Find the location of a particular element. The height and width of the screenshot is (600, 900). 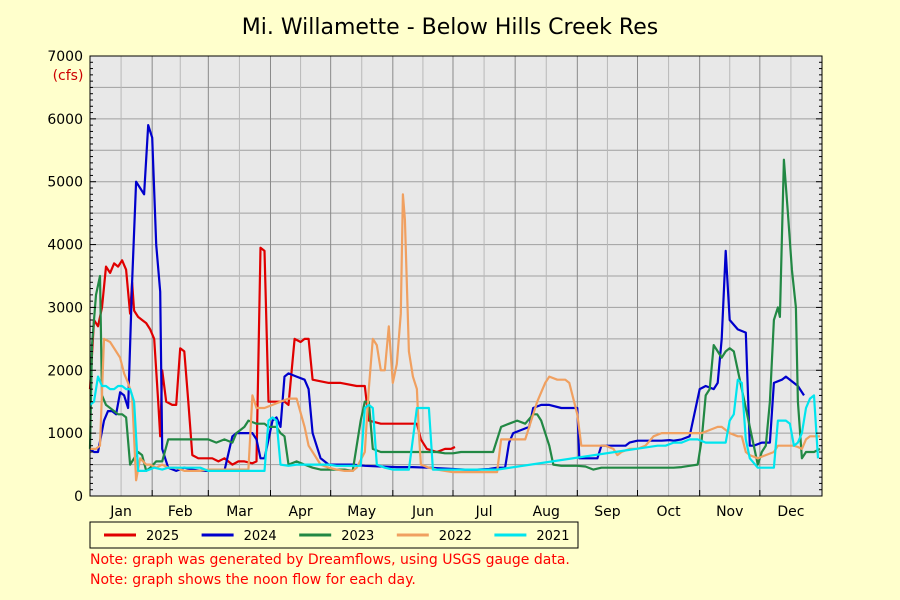

x-month-label: Nov is located at coordinates (729, 512).